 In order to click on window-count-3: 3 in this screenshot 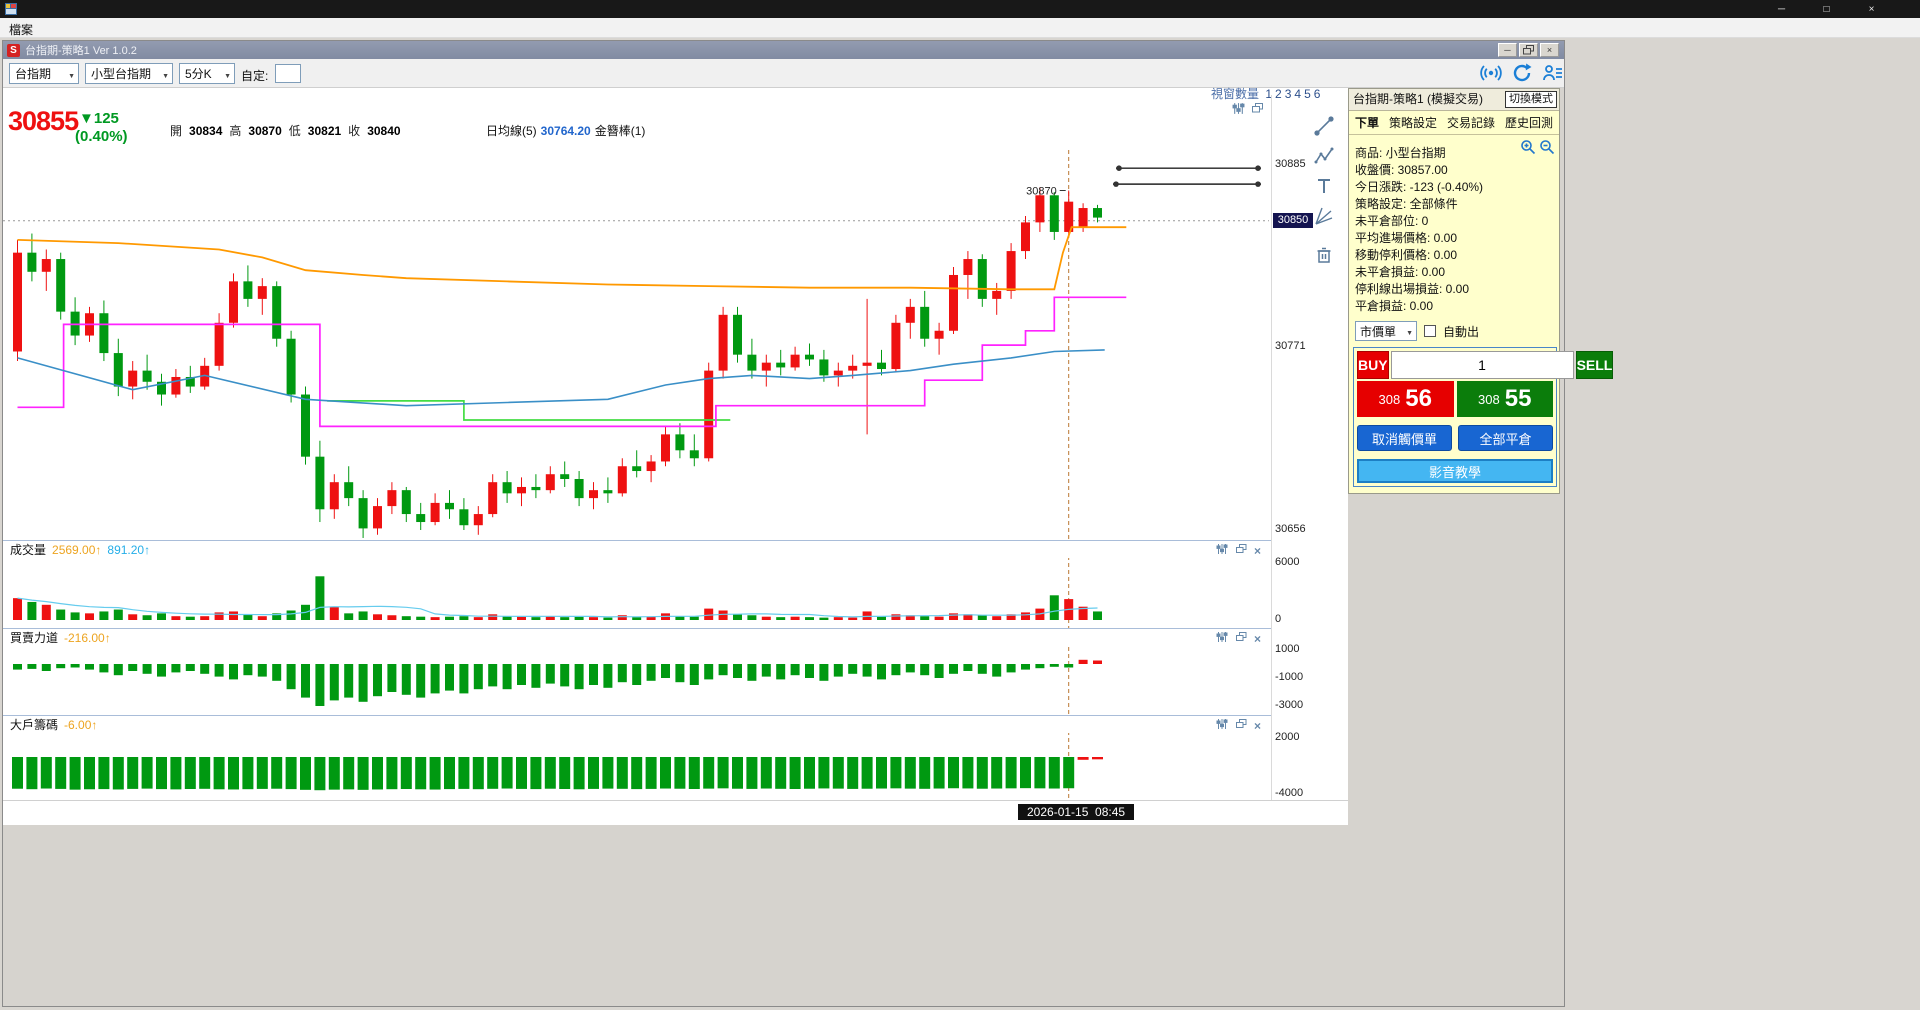, I will do `click(1288, 94)`.